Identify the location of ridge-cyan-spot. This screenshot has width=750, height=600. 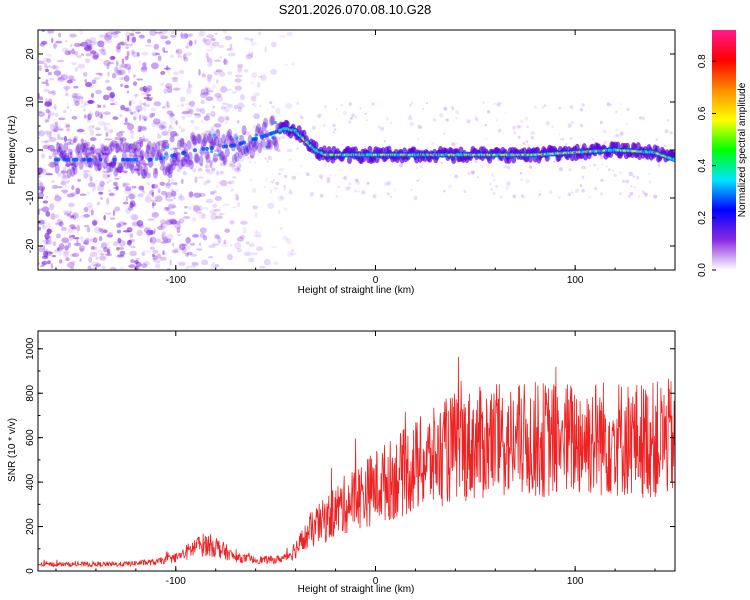
(256, 135).